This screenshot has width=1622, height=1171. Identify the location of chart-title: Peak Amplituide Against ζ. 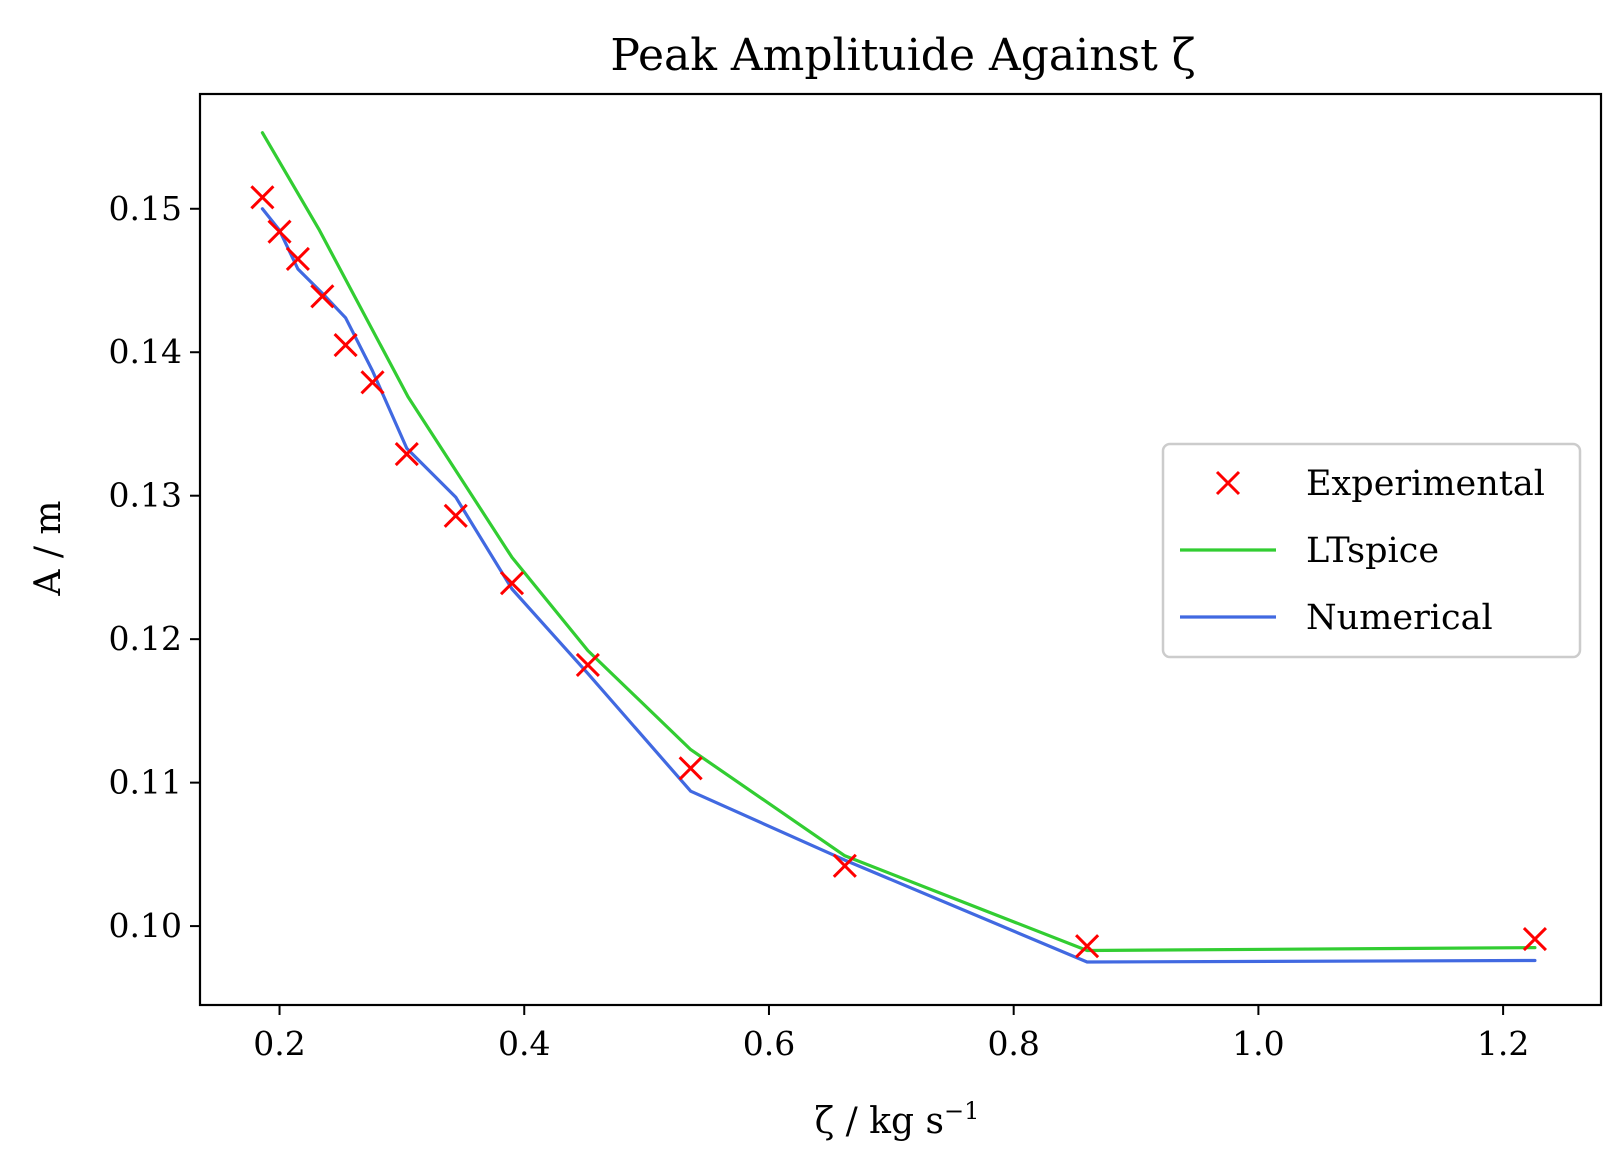
(902, 55).